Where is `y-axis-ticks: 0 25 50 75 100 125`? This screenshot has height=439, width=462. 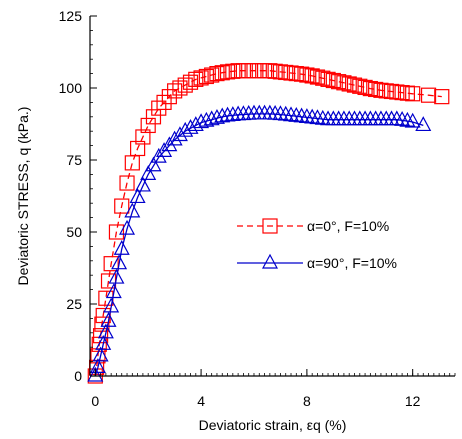
y-axis-ticks: 0 25 50 75 100 125 is located at coordinates (78, 196).